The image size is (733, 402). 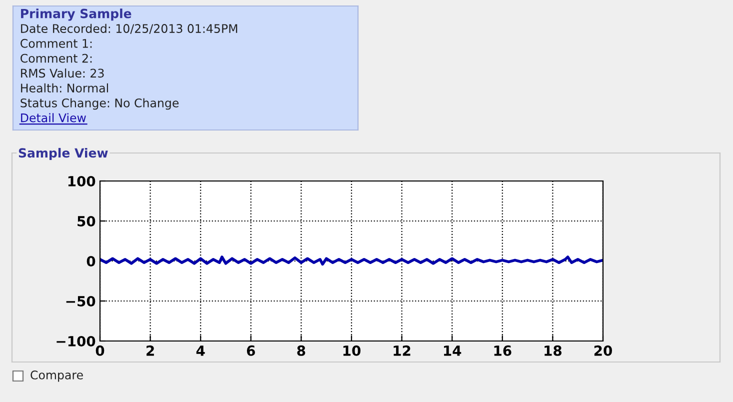 I want to click on y-tick-label: −50, so click(x=81, y=301).